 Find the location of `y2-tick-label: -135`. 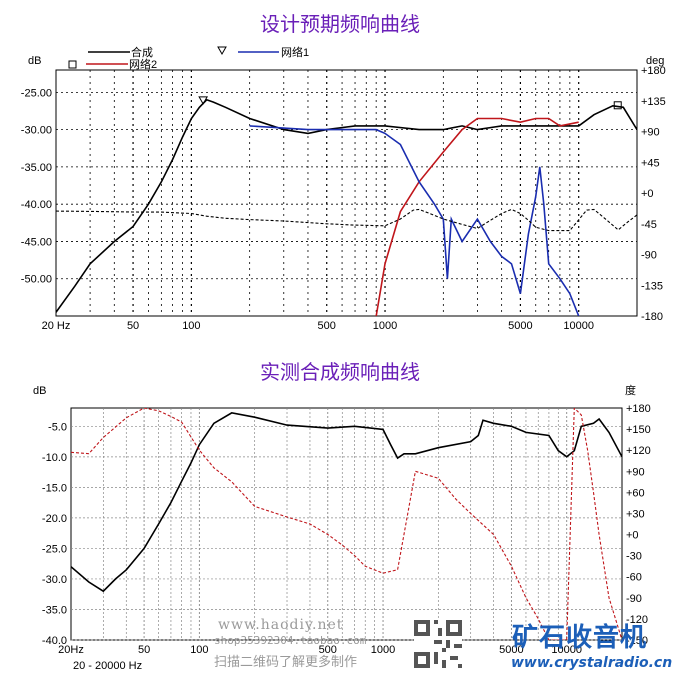

y2-tick-label: -135 is located at coordinates (652, 286).